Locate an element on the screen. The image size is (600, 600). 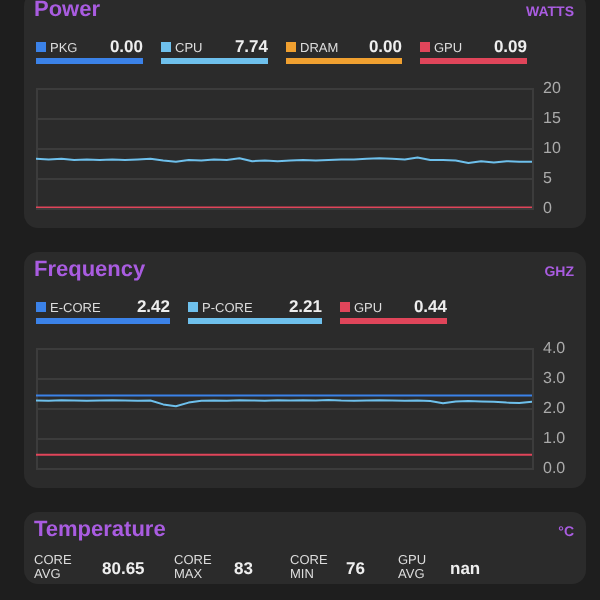
text: 7.74 is located at coordinates (251, 46).